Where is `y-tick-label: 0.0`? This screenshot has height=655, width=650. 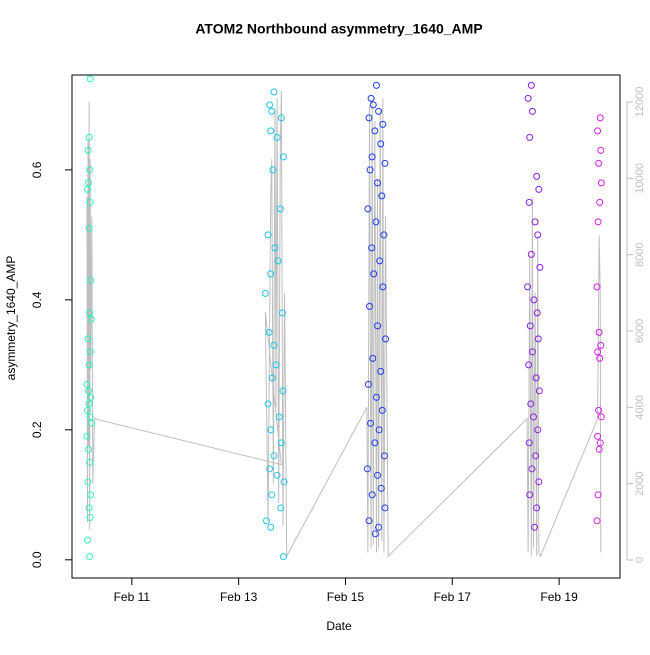
y-tick-label: 0.0 is located at coordinates (37, 559).